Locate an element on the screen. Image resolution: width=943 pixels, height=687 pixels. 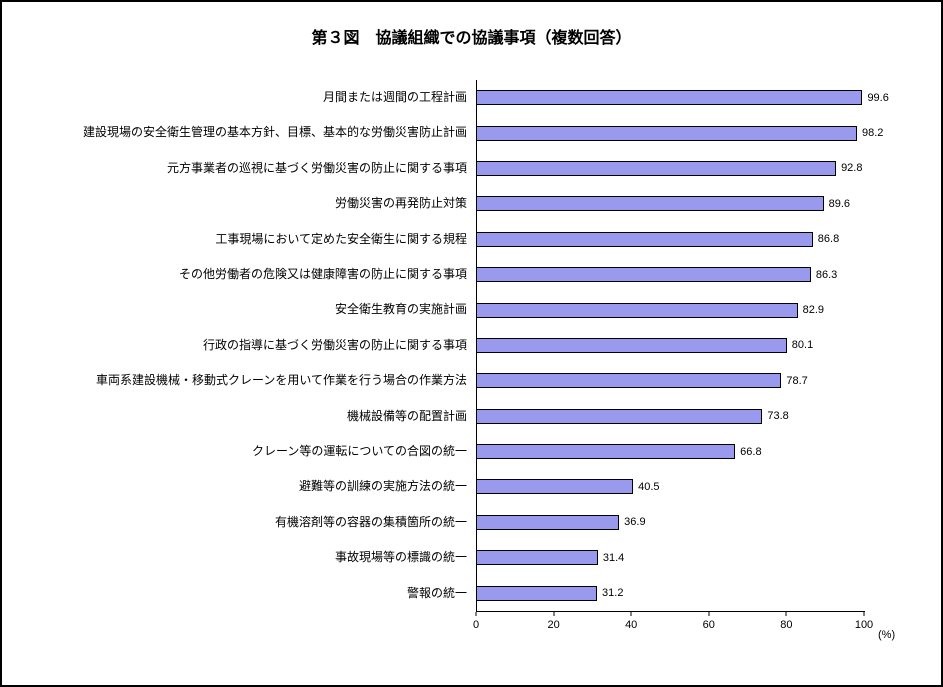
category-label: 工事現場において定めた安全衛生に関する規程 is located at coordinates (341, 238).